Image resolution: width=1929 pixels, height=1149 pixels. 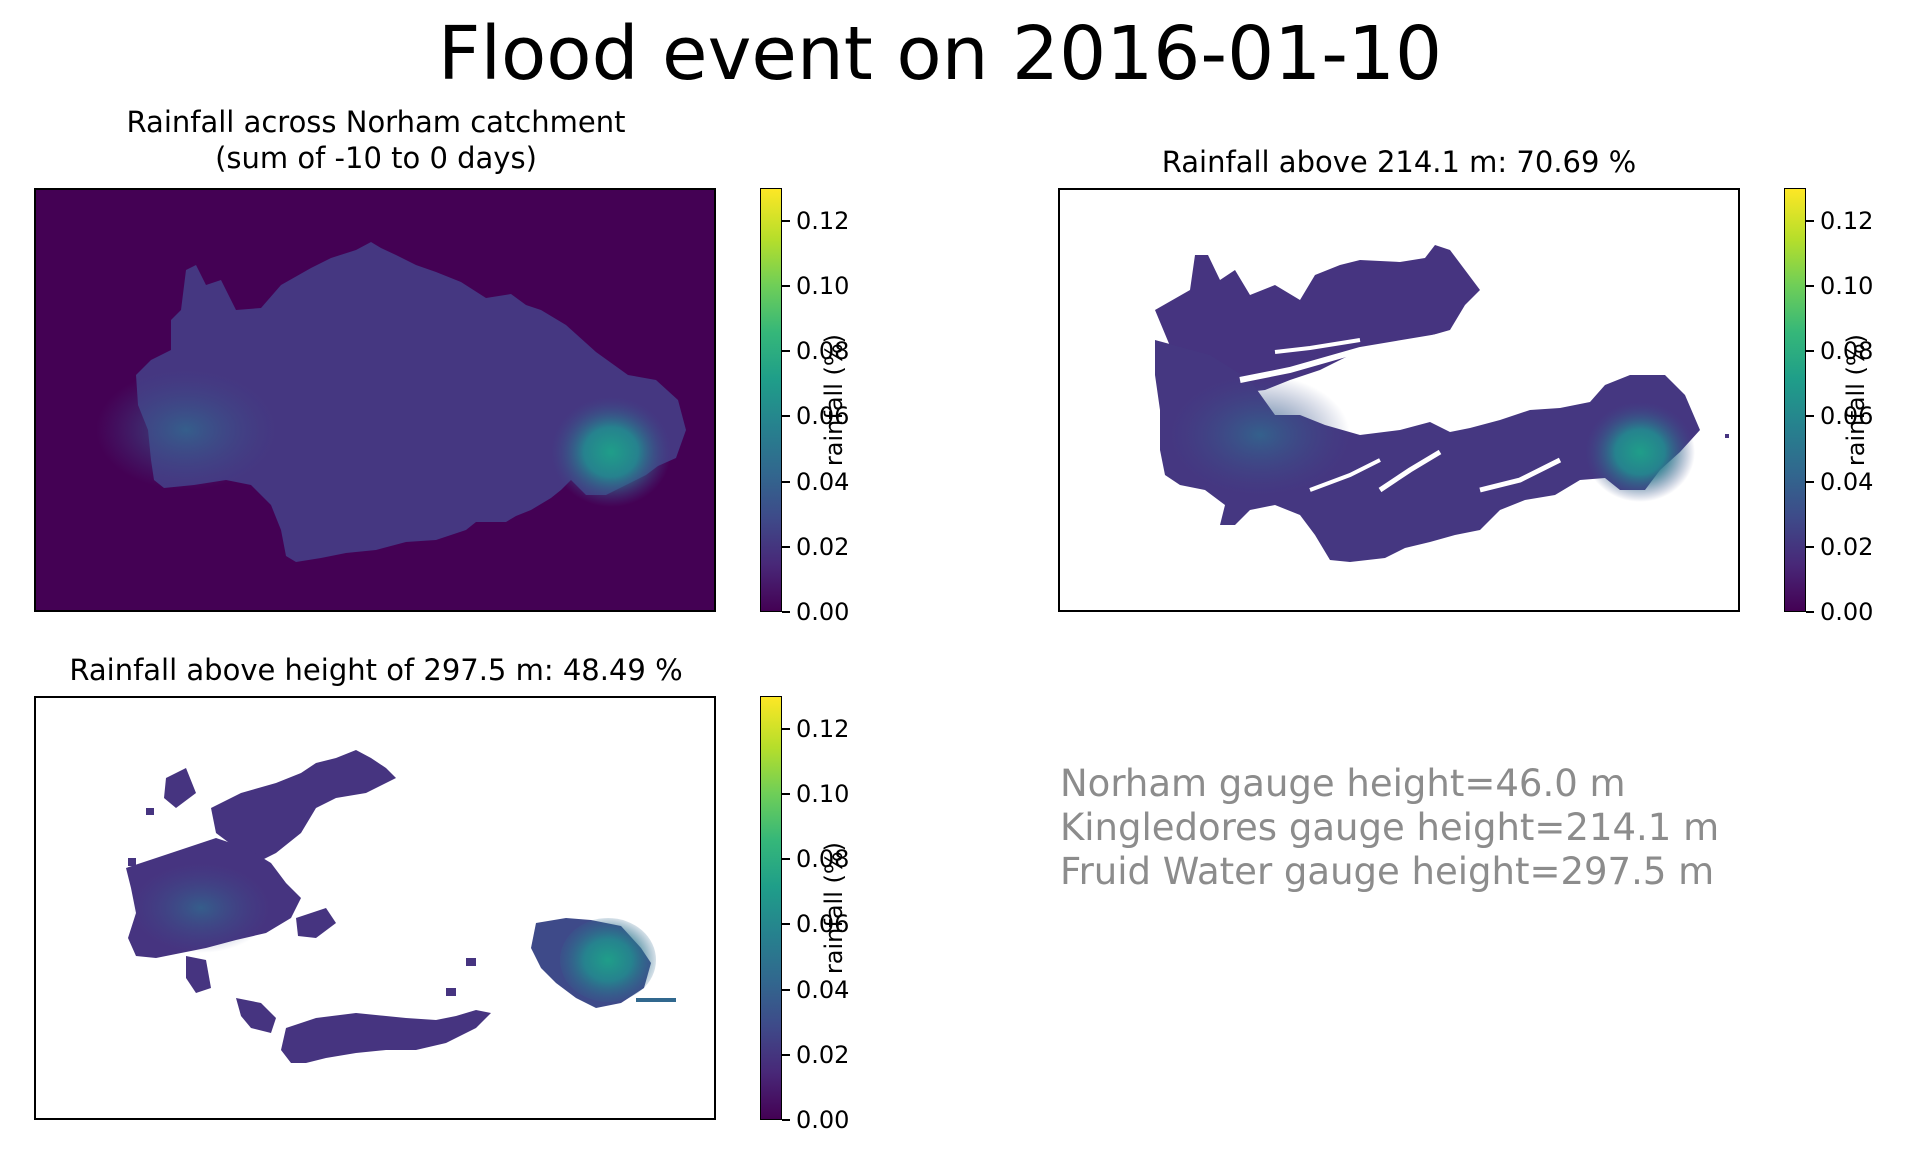 What do you see at coordinates (1343, 783) in the screenshot?
I see `gauge-info-line-1: Norham gauge height=46.0 m` at bounding box center [1343, 783].